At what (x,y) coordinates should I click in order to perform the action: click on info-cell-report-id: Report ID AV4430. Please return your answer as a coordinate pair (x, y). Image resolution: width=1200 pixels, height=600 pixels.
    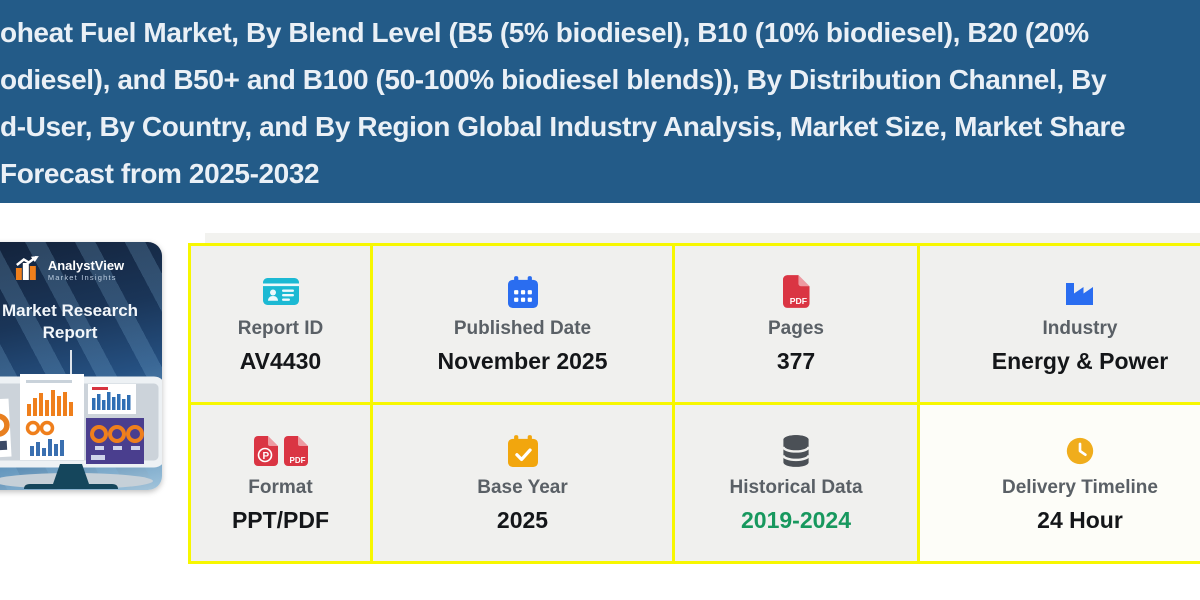
    Looking at the image, I should click on (280, 324).